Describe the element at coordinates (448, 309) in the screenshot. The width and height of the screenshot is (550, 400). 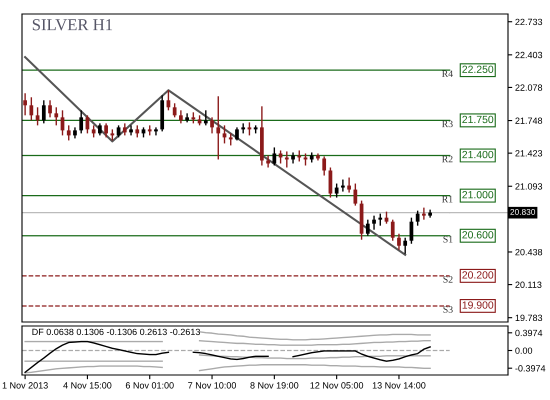
I see `ref-line-label: S3` at that location.